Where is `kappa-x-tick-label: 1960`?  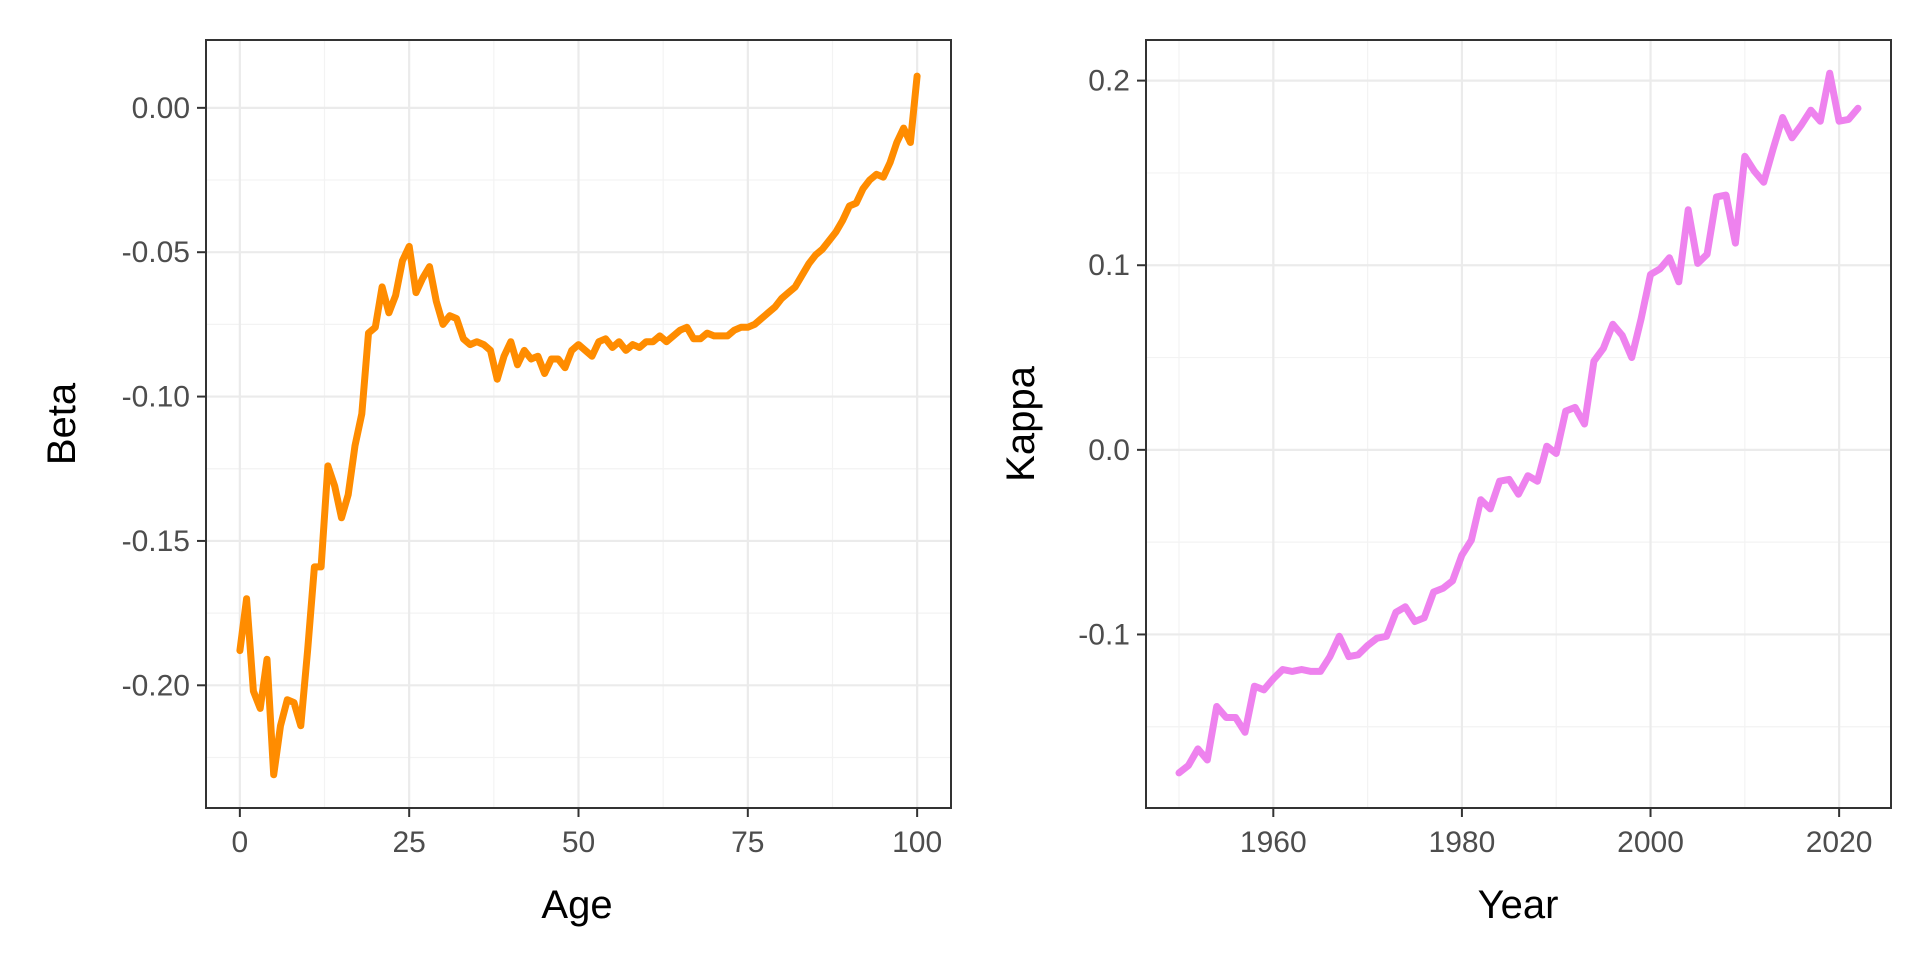 kappa-x-tick-label: 1960 is located at coordinates (1273, 842).